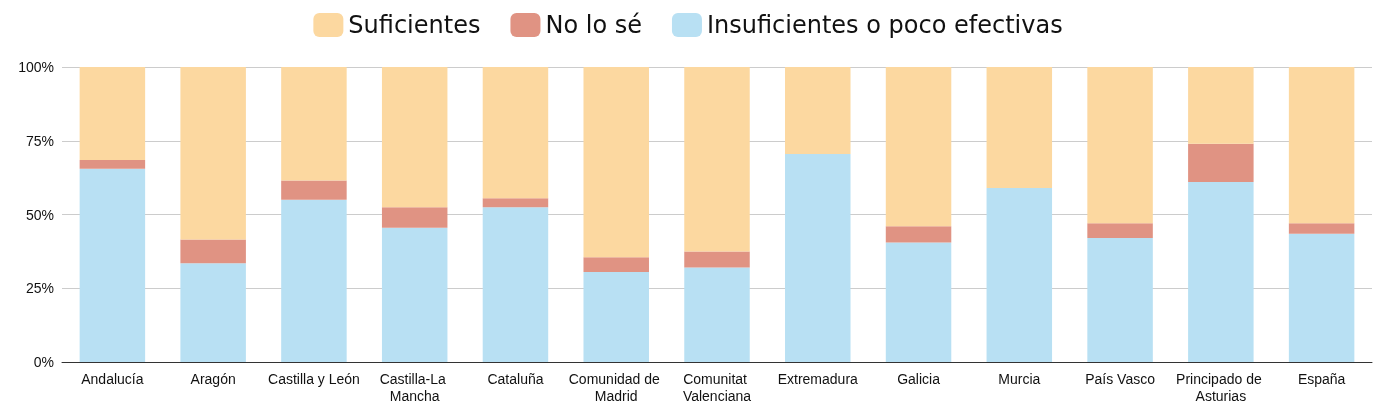 The height and width of the screenshot is (408, 1376). I want to click on x-tick-label: Galicia, so click(919, 378).